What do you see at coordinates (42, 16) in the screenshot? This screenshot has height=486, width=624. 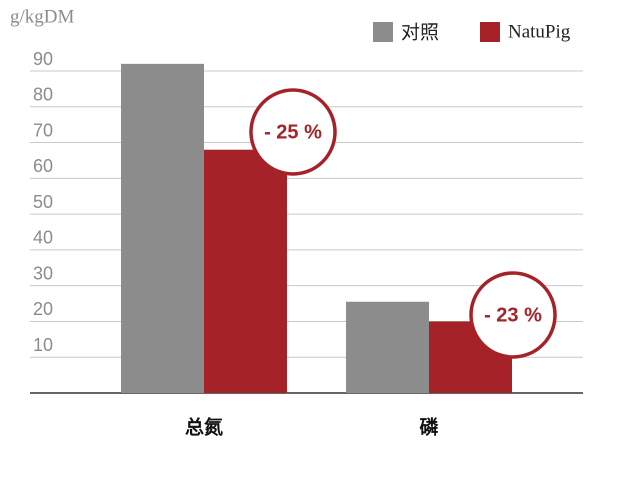 I see `y-axis-label: g/kgDM` at bounding box center [42, 16].